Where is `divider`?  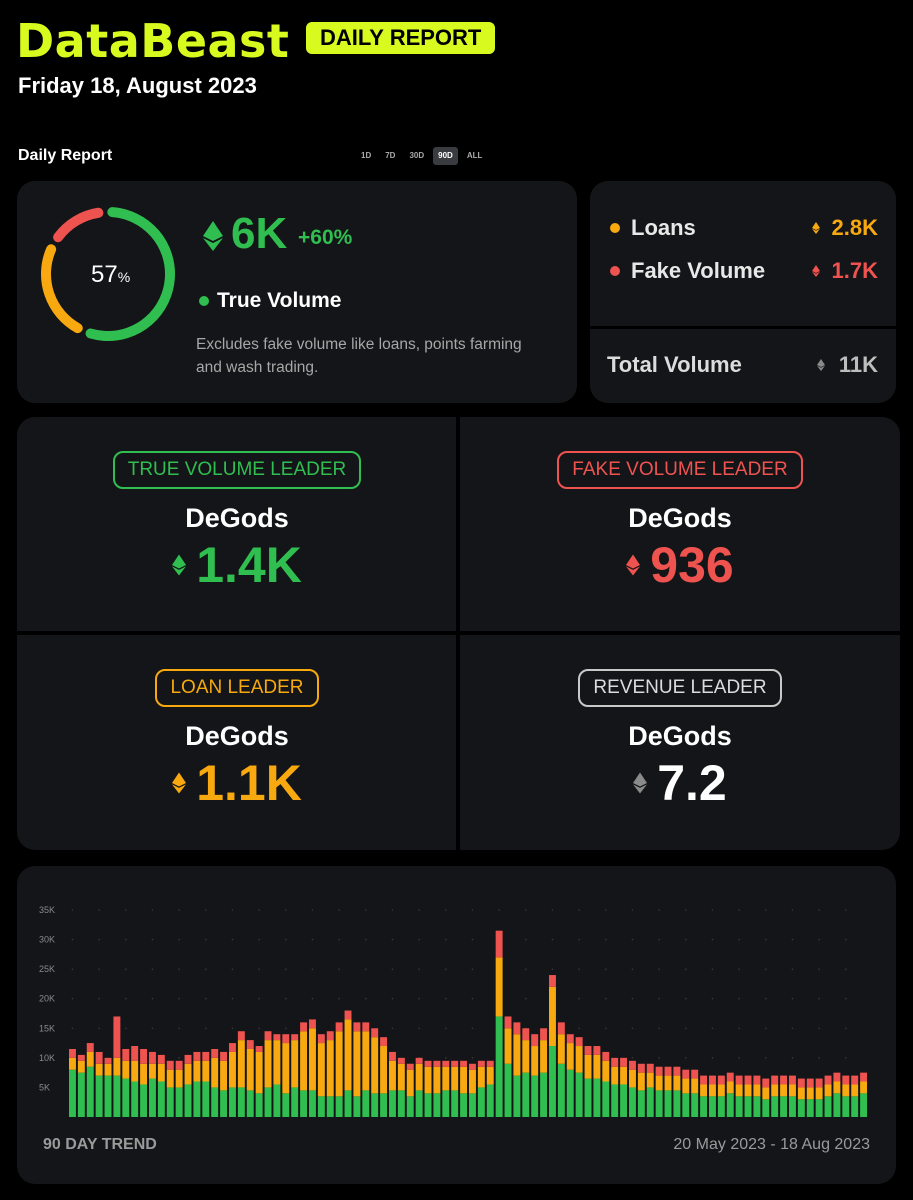 divider is located at coordinates (743, 327).